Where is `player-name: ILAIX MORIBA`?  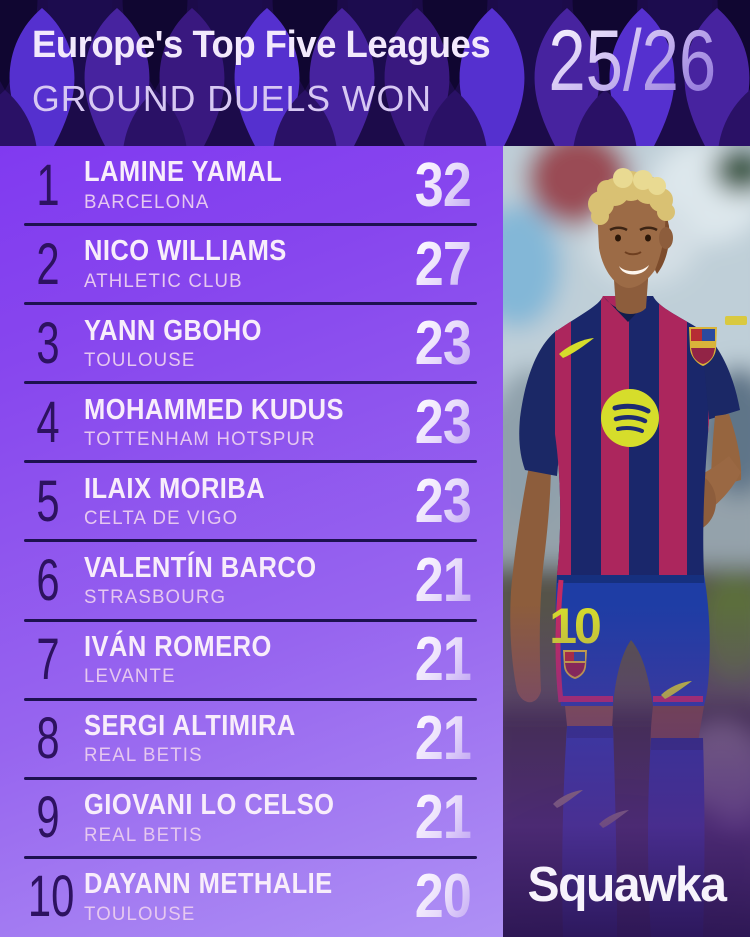
player-name: ILAIX MORIBA is located at coordinates (175, 488).